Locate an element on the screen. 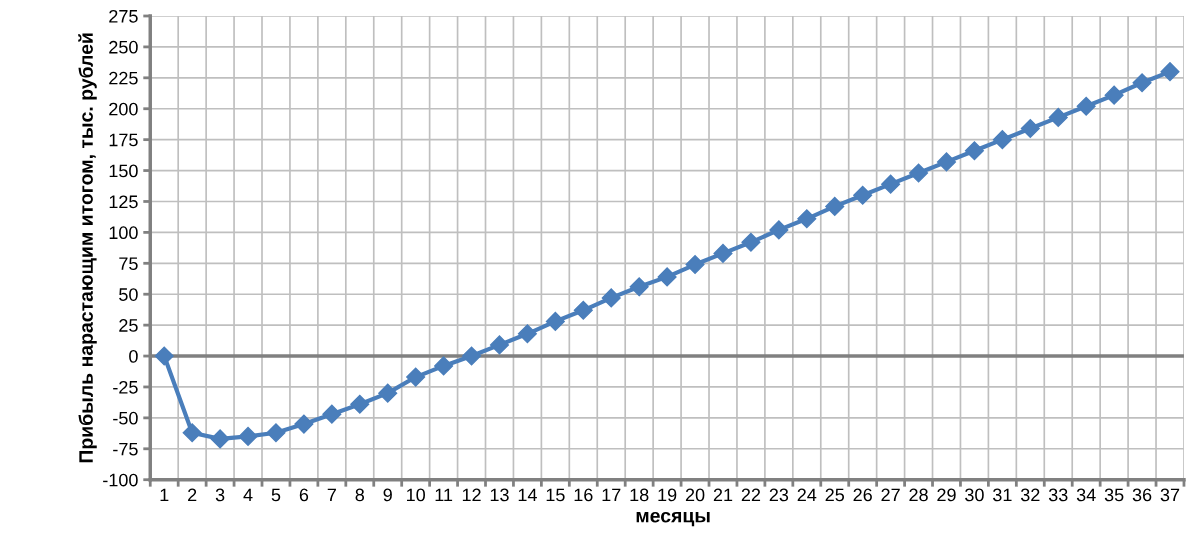 The height and width of the screenshot is (533, 1202). x-tick-label: 23 is located at coordinates (779, 495).